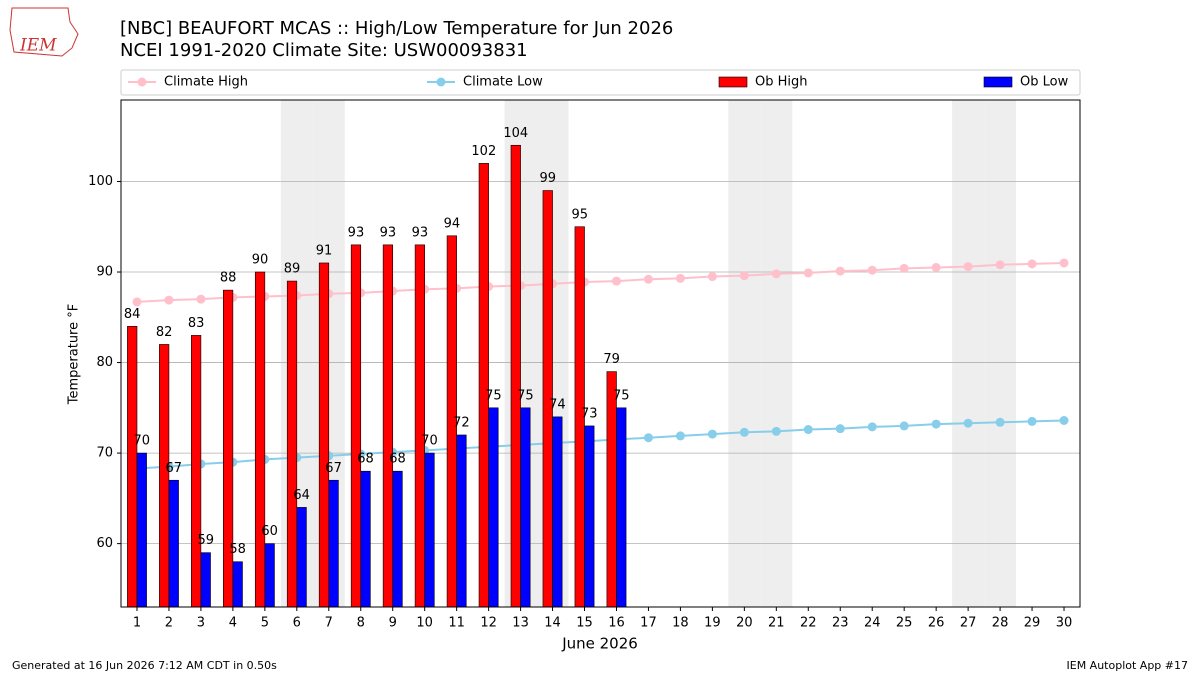  What do you see at coordinates (292, 269) in the screenshot?
I see `data-label: 89` at bounding box center [292, 269].